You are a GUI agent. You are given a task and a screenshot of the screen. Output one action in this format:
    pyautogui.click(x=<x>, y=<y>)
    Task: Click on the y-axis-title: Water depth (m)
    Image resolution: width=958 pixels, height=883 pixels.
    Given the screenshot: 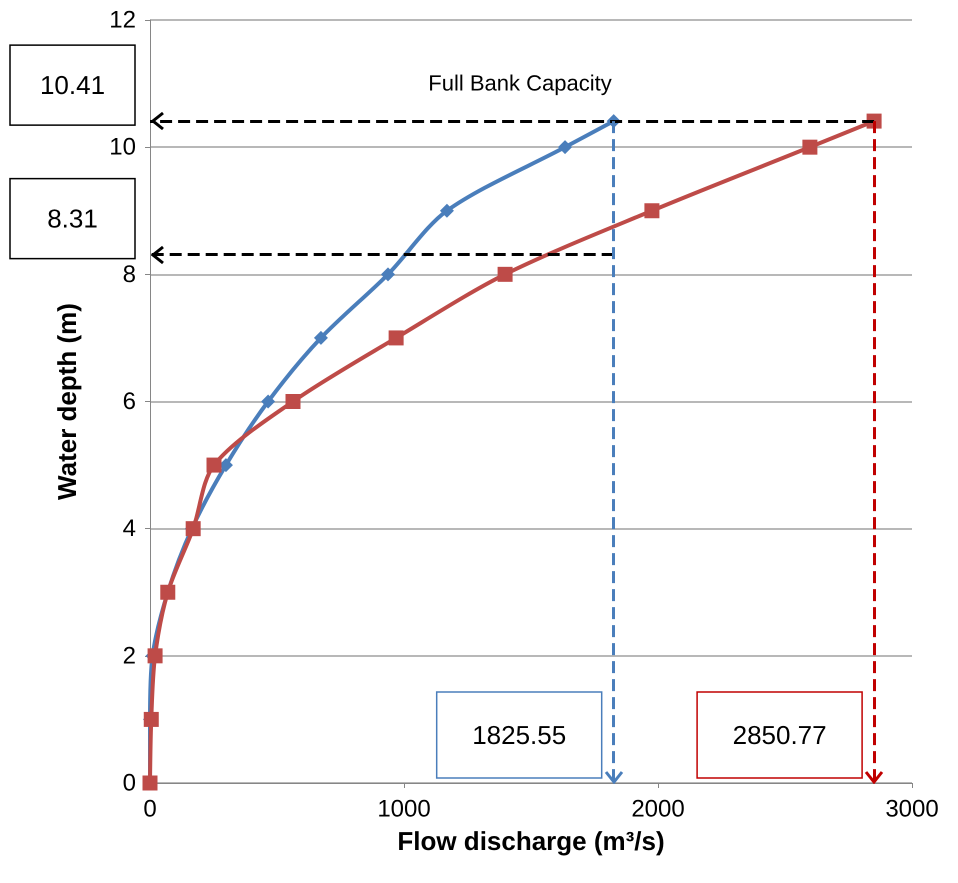 What is the action you would take?
    pyautogui.click(x=67, y=401)
    